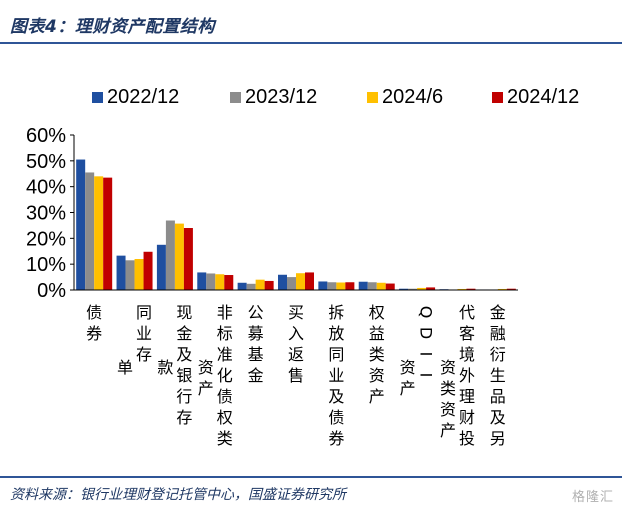  What do you see at coordinates (408, 367) in the screenshot?
I see `x-tick-label-8: 资` at bounding box center [408, 367].